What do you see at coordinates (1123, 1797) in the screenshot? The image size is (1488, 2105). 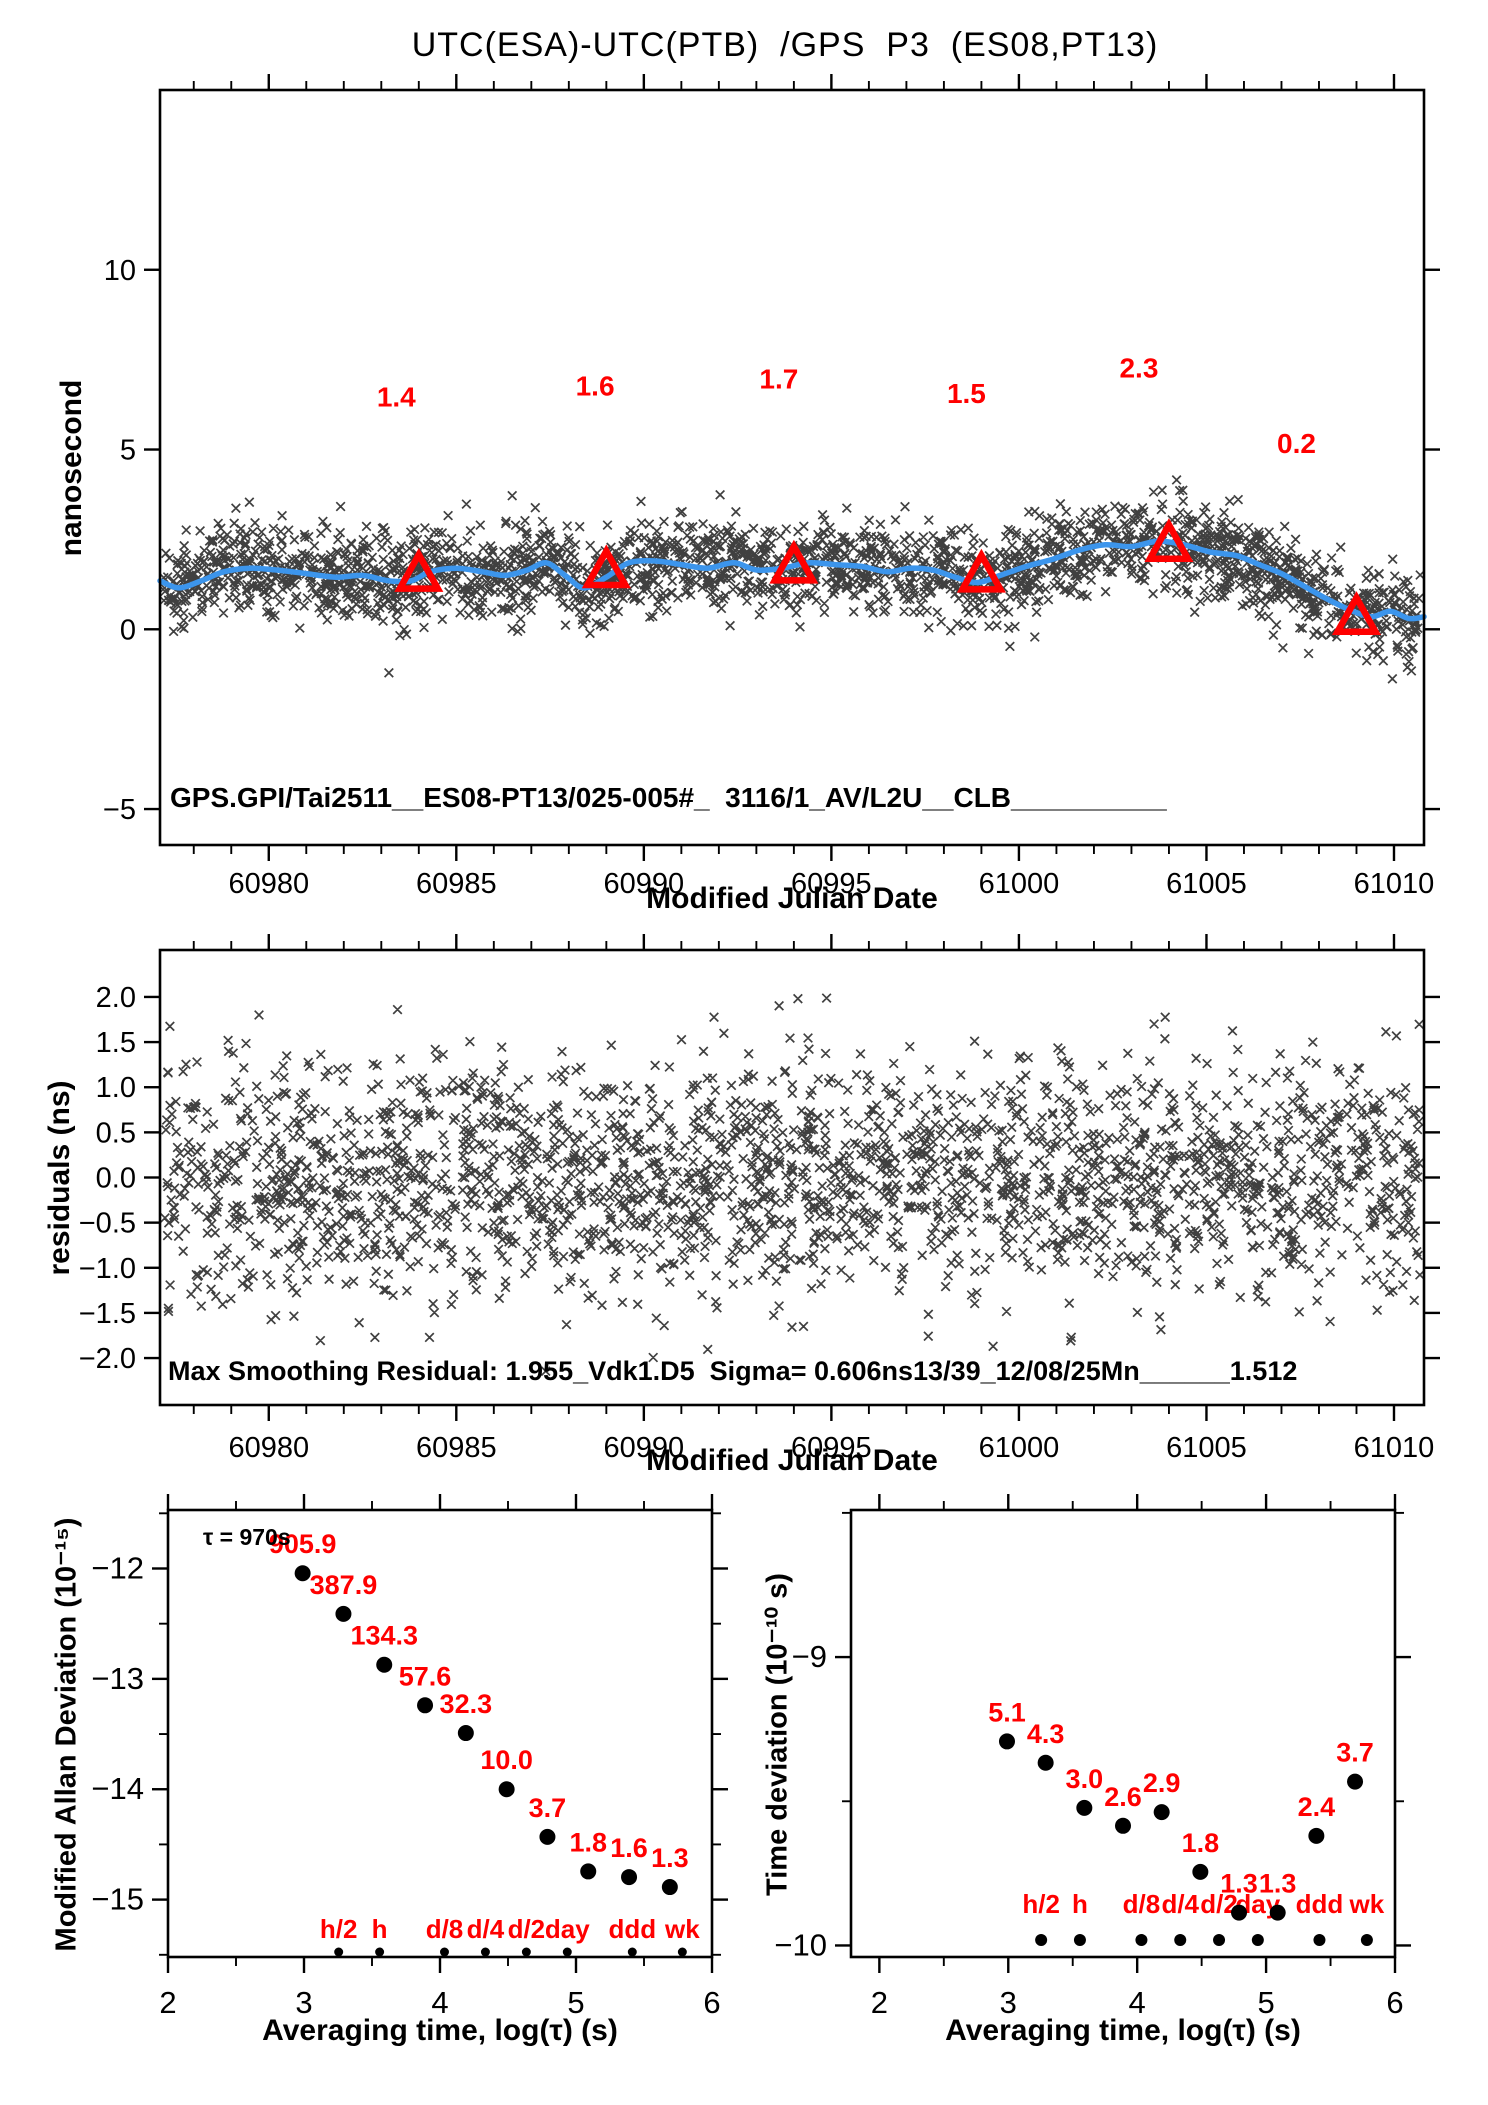 I see `tdev-value-label: 2.6` at bounding box center [1123, 1797].